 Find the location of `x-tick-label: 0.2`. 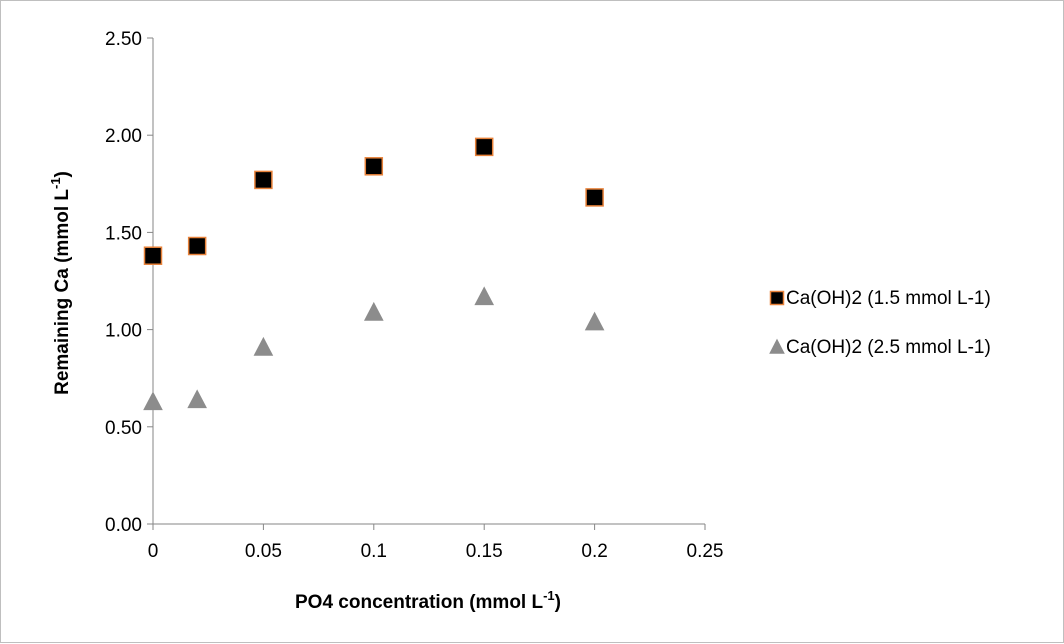

x-tick-label: 0.2 is located at coordinates (594, 551).